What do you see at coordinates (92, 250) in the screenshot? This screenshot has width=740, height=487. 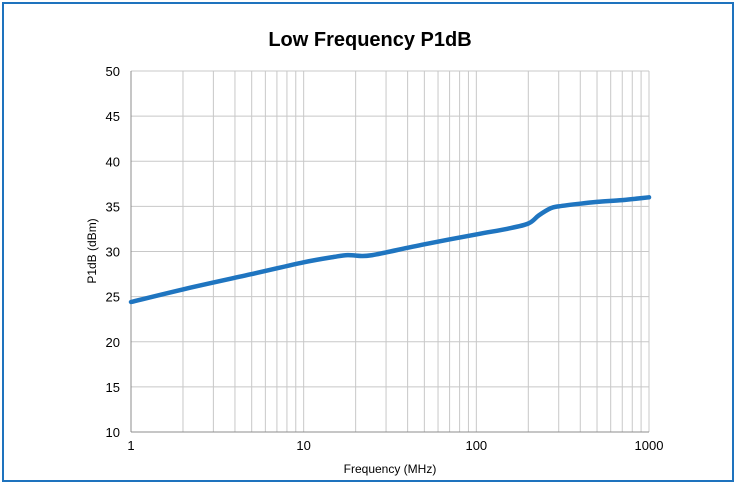 I see `y-axis-label: P1dB (dBm)` at bounding box center [92, 250].